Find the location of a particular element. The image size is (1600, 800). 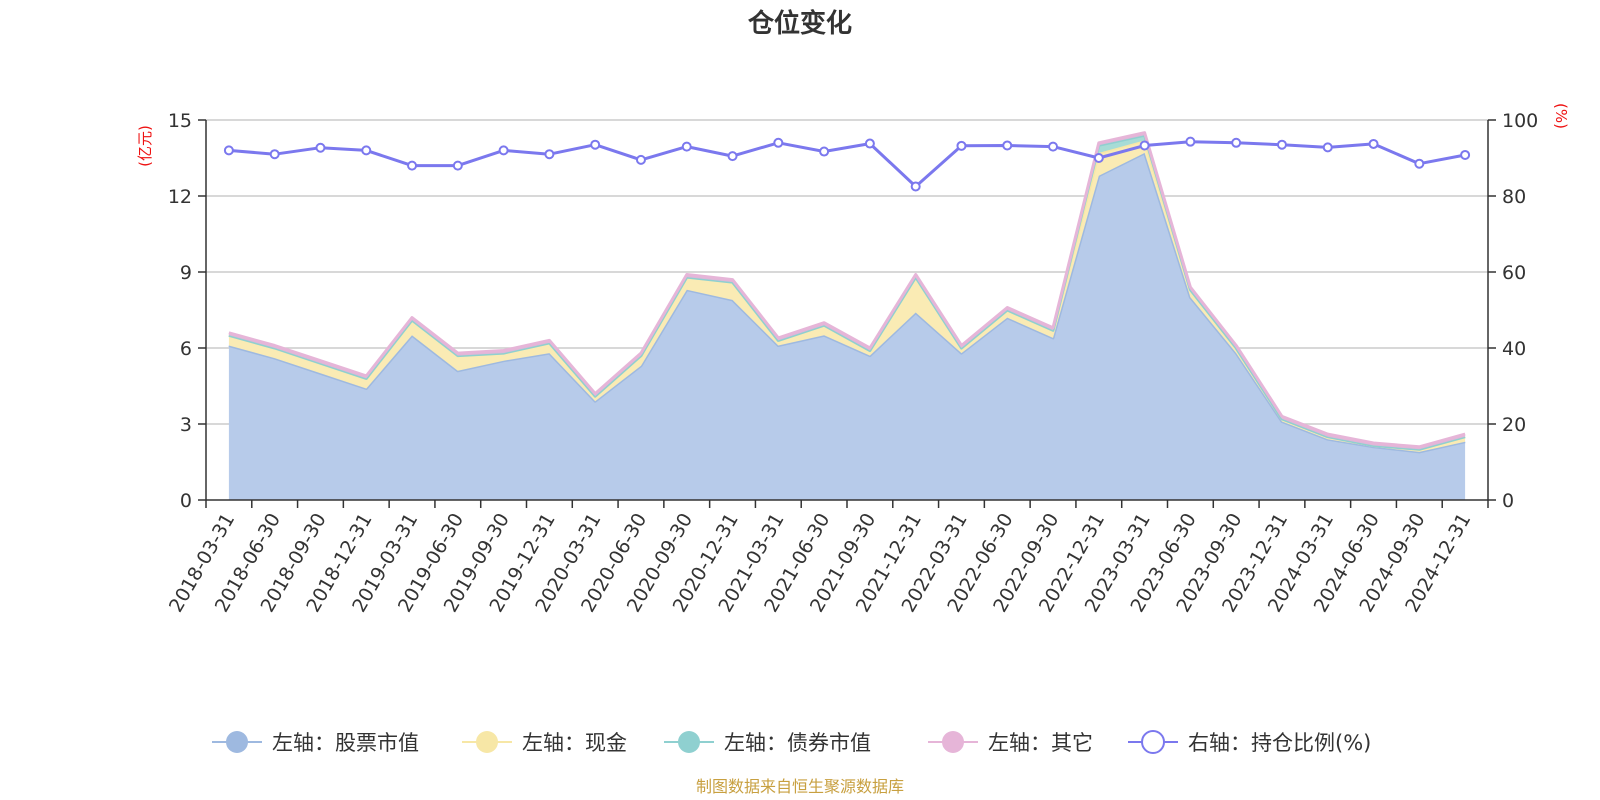

right-tick-label: 60 is located at coordinates (1514, 273).